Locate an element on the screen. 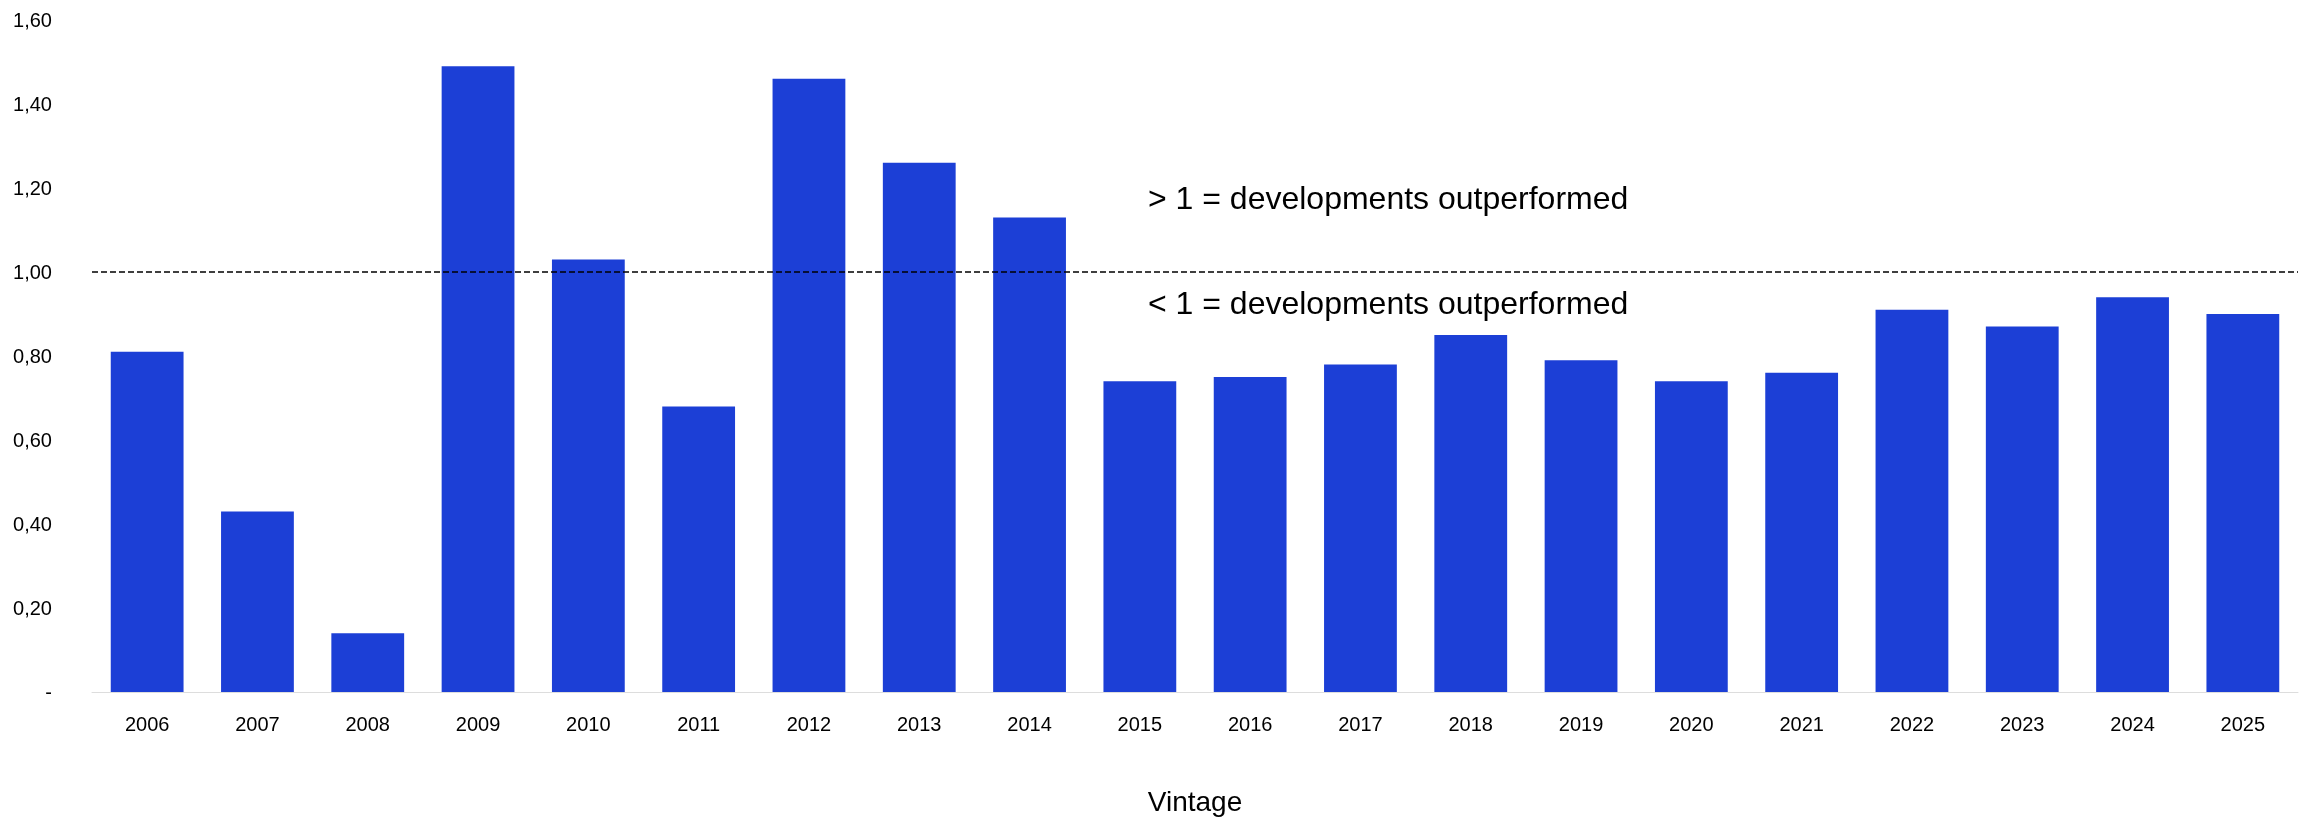  x-tick-label: 2018 is located at coordinates (1470, 724).